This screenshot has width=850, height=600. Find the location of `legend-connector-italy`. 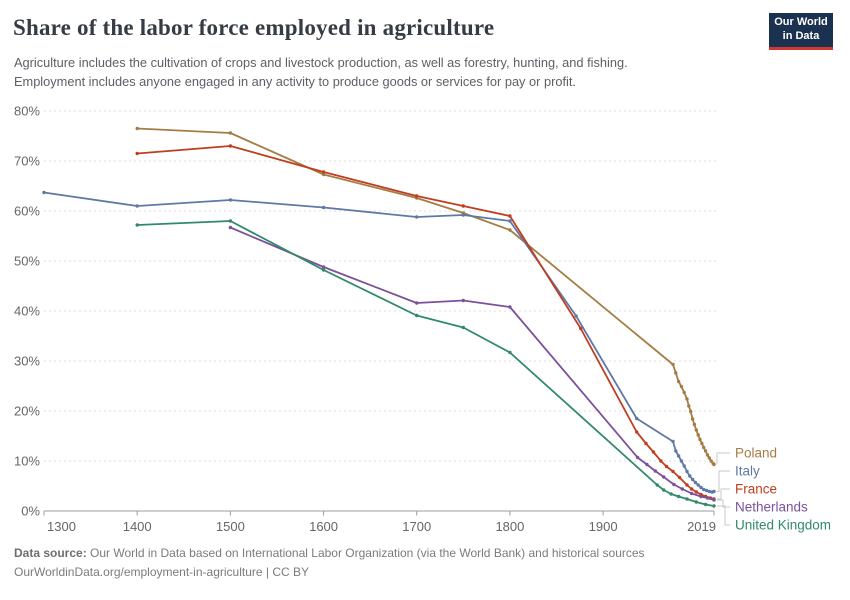

legend-connector-italy is located at coordinates (723, 481).